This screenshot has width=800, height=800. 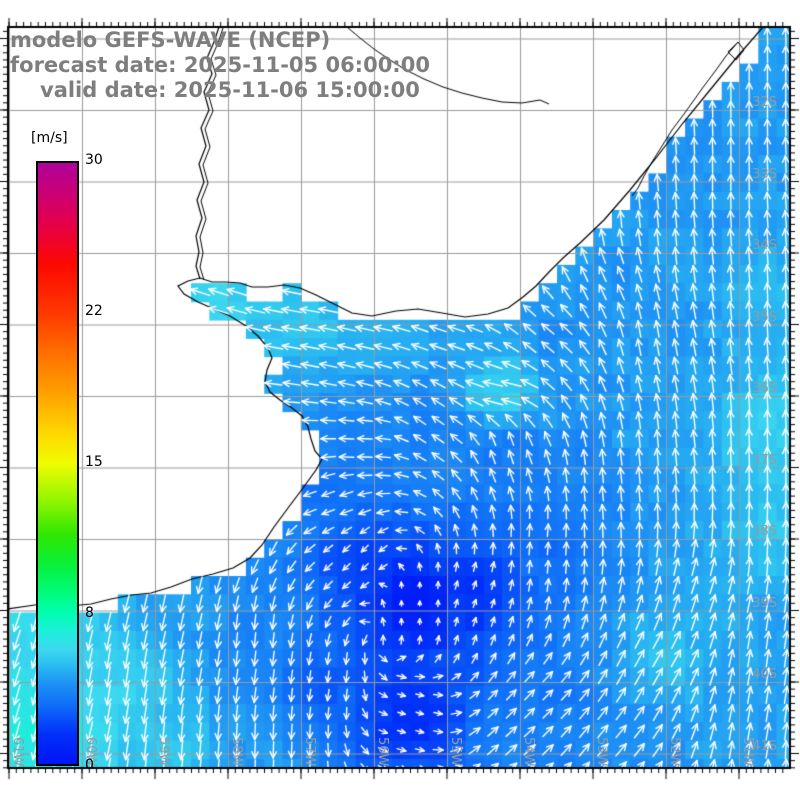 I want to click on latitude-tick-label: 36S, so click(x=764, y=388).